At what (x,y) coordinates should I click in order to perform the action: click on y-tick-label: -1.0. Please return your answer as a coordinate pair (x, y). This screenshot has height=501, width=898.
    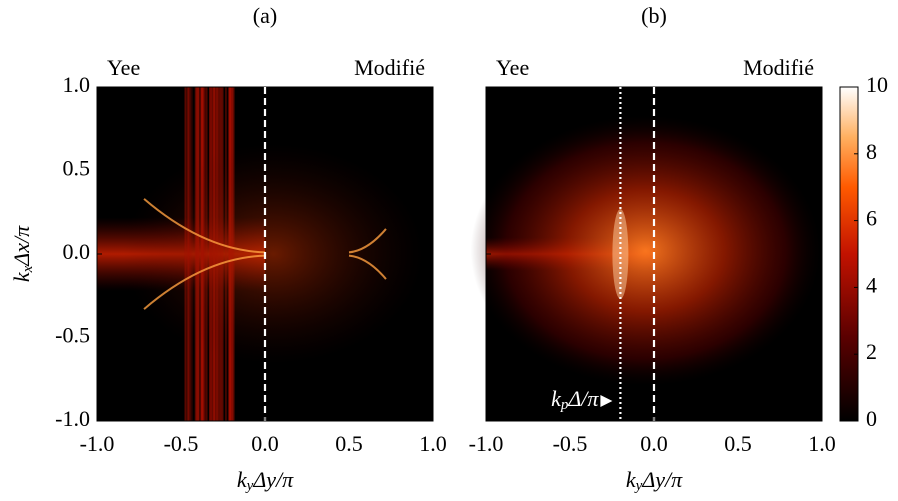
    Looking at the image, I should click on (72, 418).